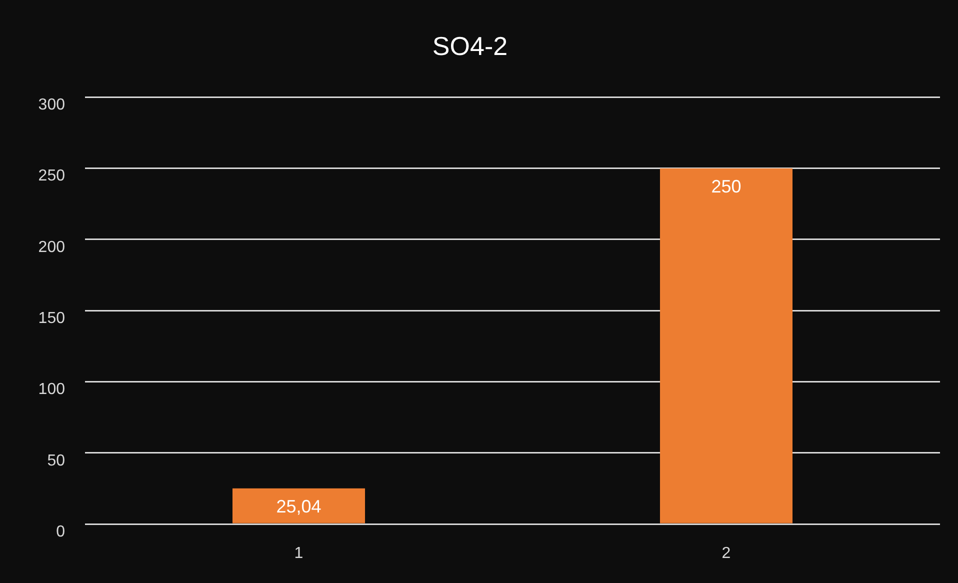 The width and height of the screenshot is (958, 583). Describe the element at coordinates (52, 319) in the screenshot. I see `y-tick-label: 150` at that location.